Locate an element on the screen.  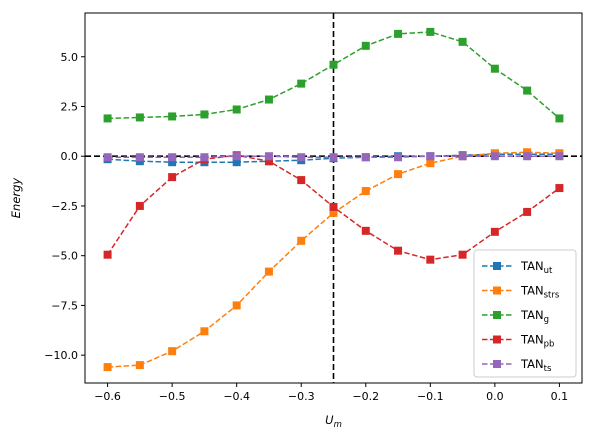
x-axis-label: Um is located at coordinates (333, 421).